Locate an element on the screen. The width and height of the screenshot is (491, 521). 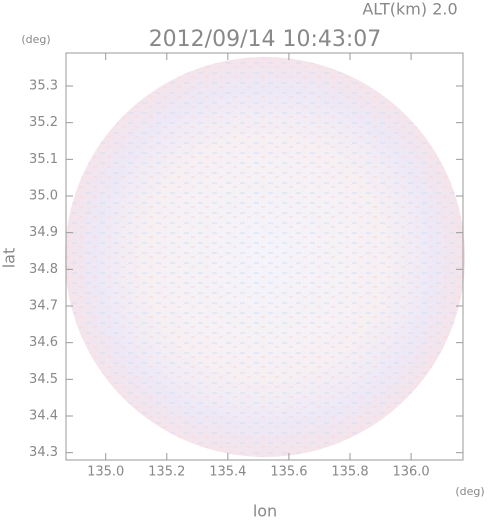
x-tick-label: 135.8 is located at coordinates (349, 472).